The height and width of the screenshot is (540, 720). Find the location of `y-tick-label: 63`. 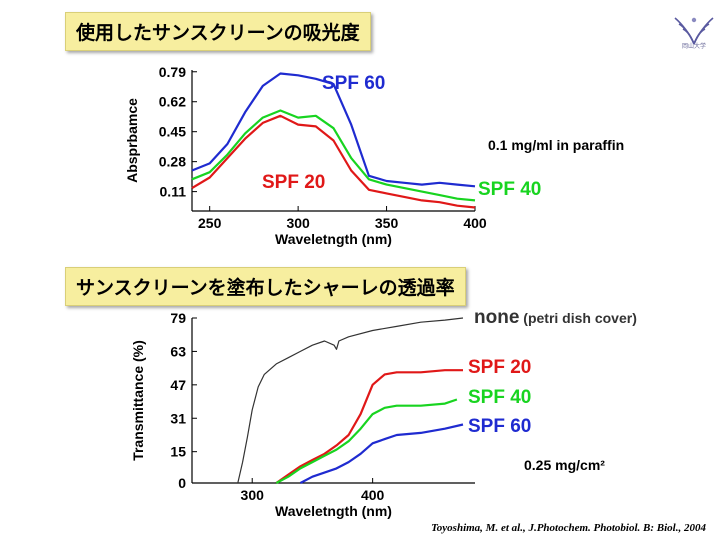

y-tick-label: 63 is located at coordinates (178, 351).